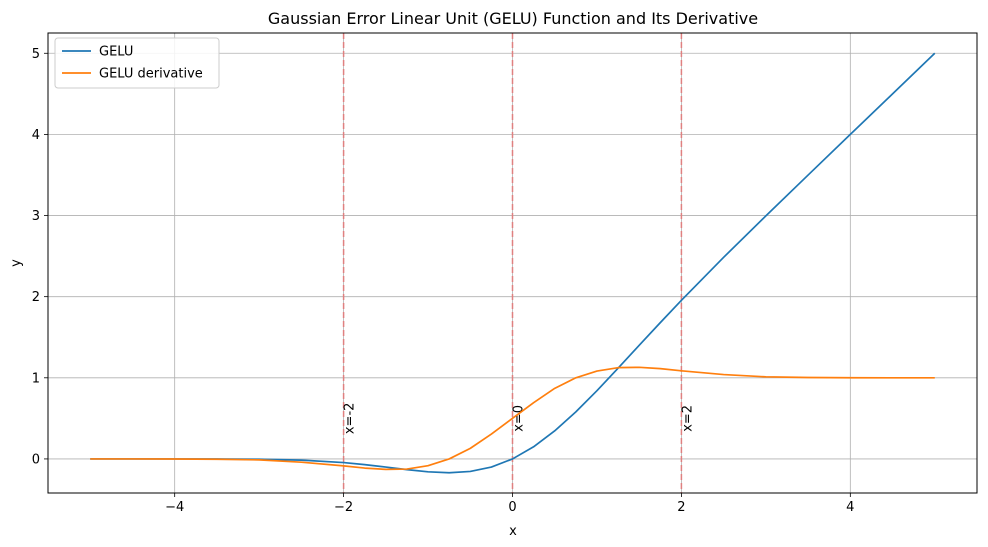 The image size is (988, 547). What do you see at coordinates (343, 507) in the screenshot?
I see `x-tick-label: −2` at bounding box center [343, 507].